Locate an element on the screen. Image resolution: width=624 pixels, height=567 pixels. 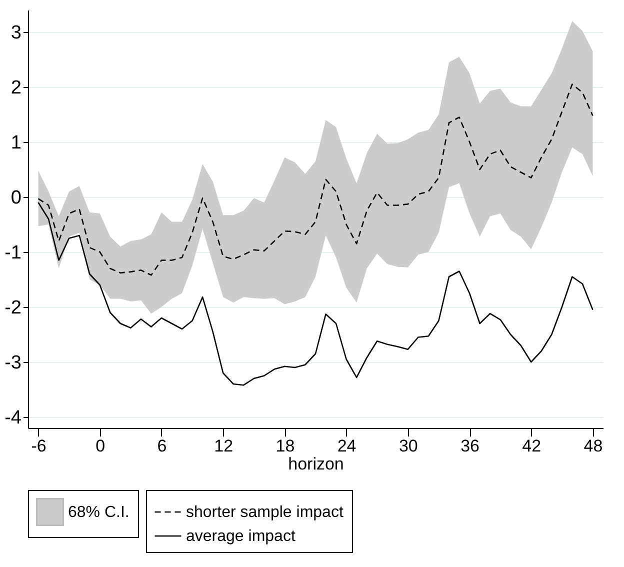
y-tick-label: 2 is located at coordinates (16, 88).